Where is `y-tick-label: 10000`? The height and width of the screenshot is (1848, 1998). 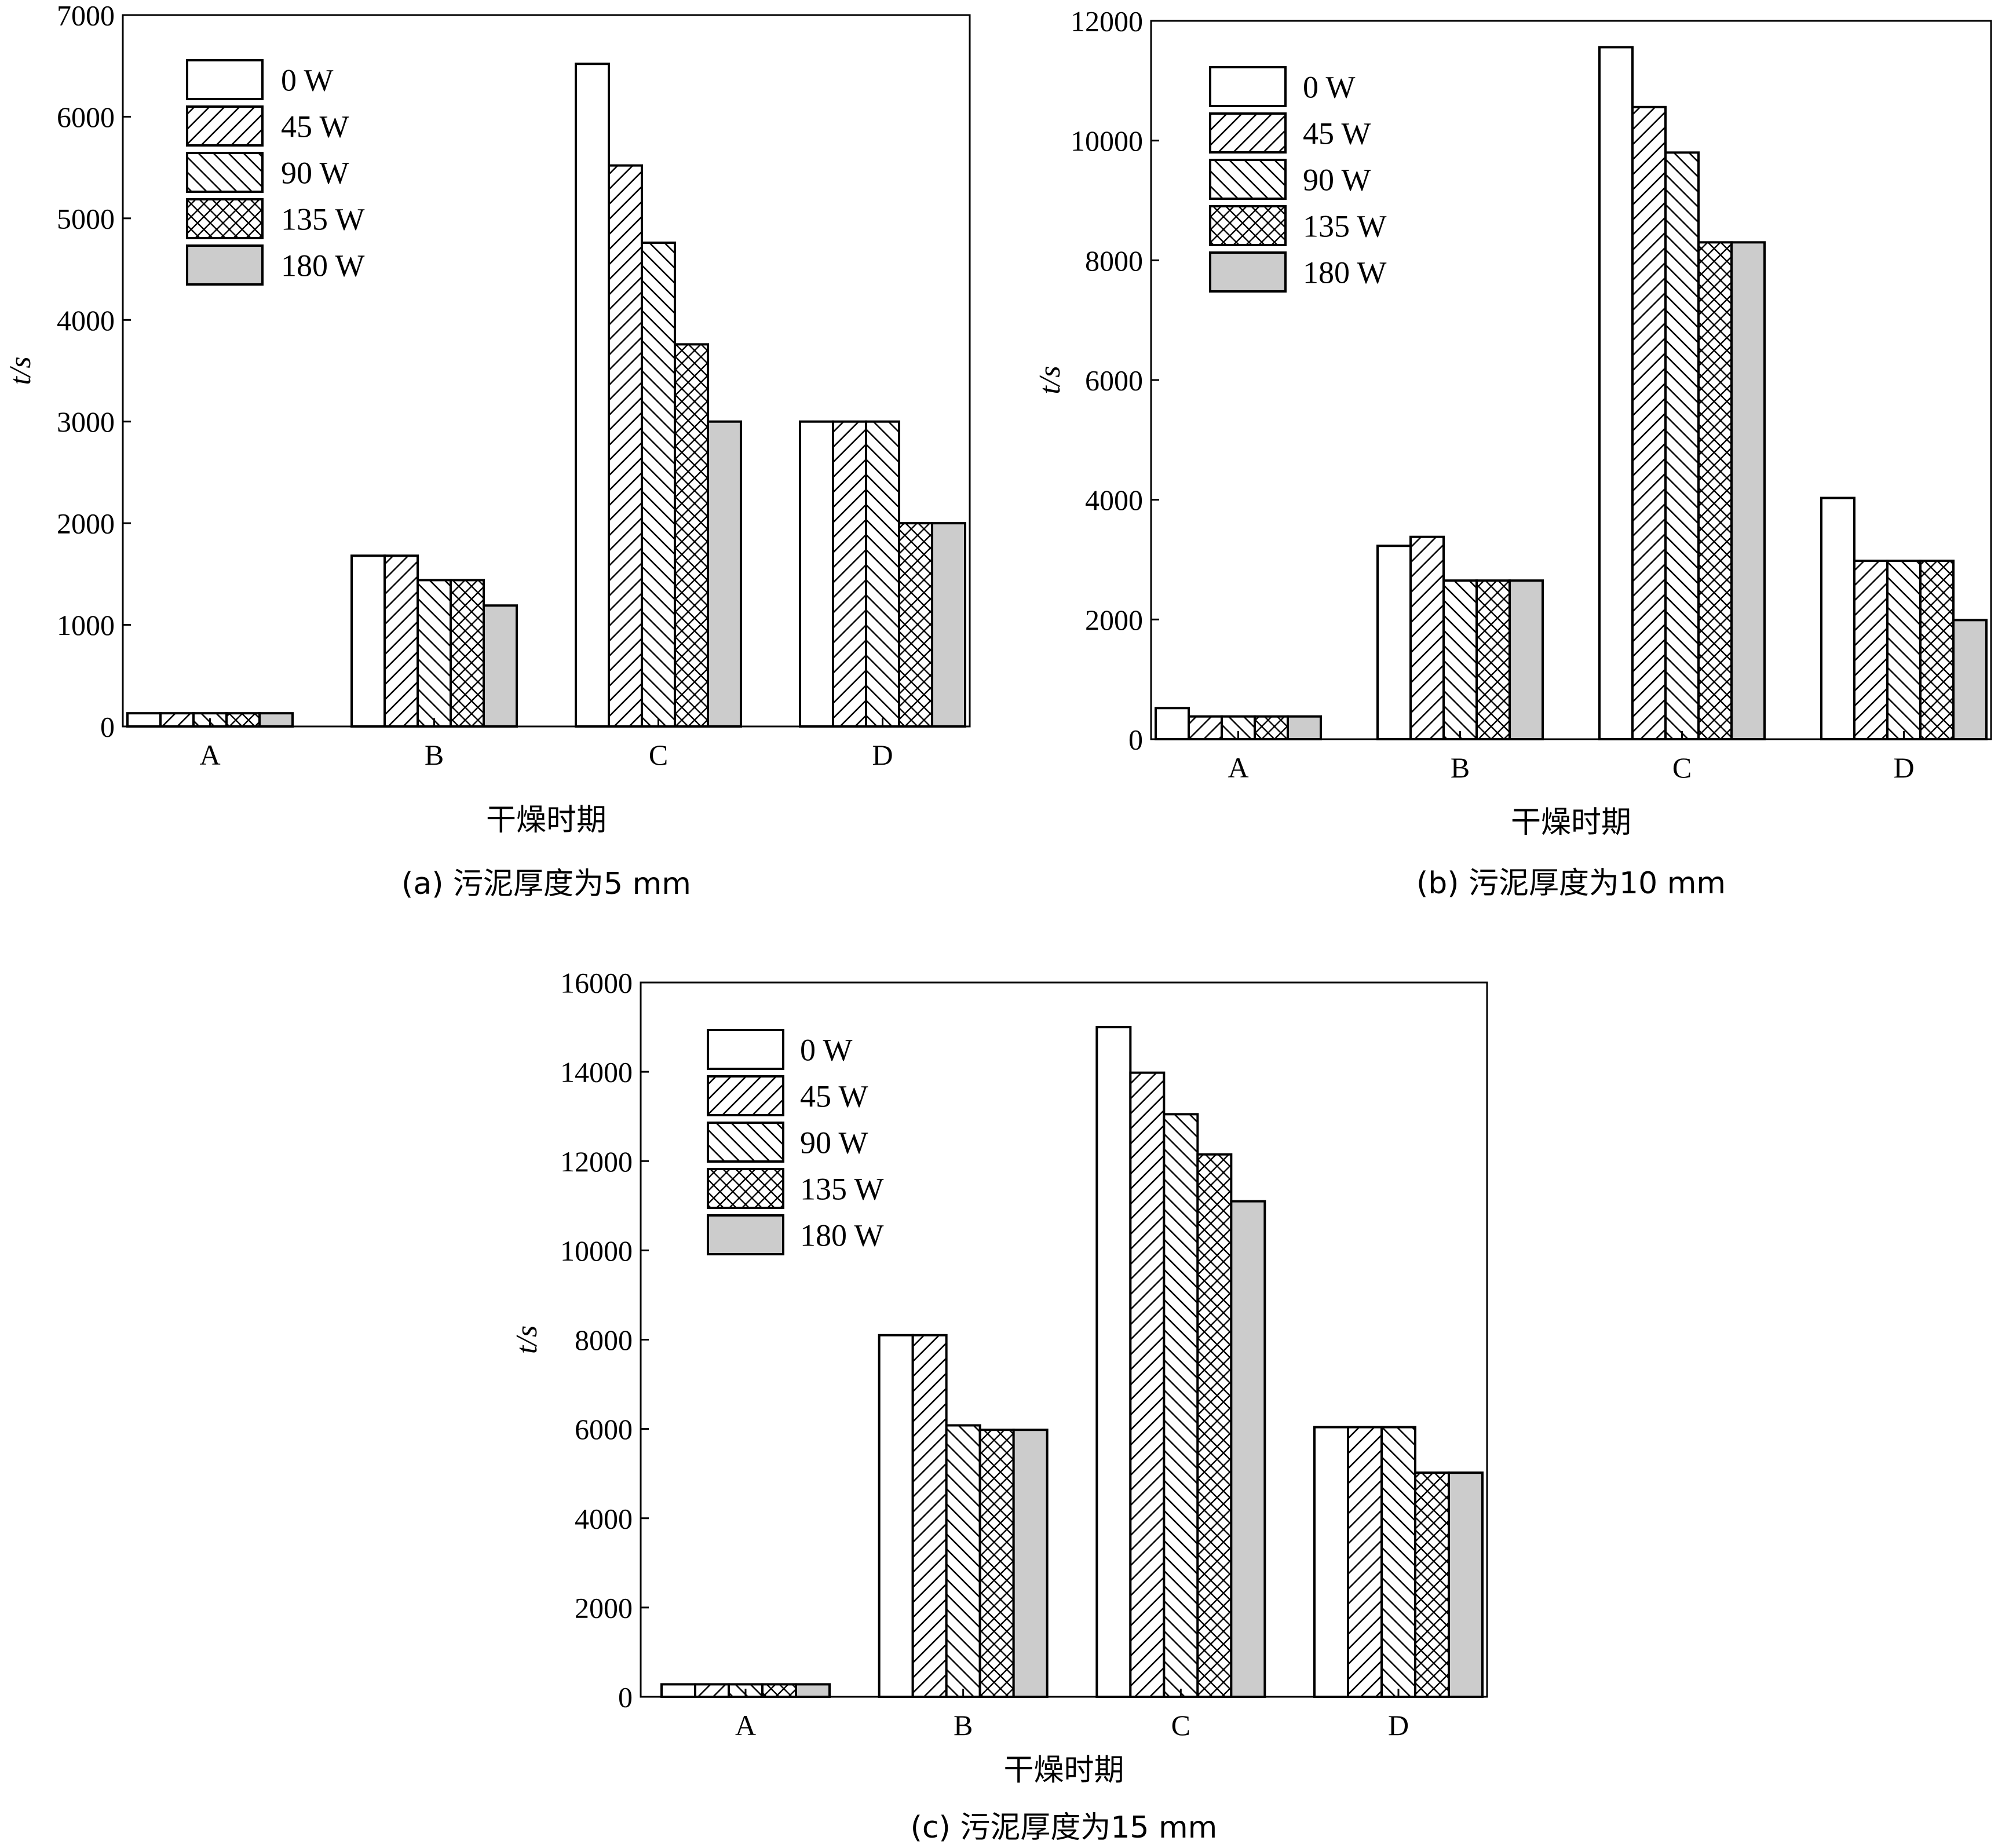 y-tick-label: 10000 is located at coordinates (596, 1251).